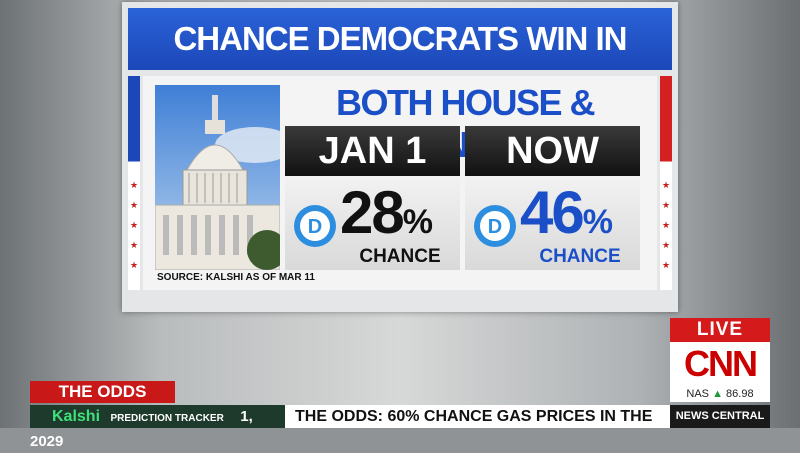 This screenshot has width=800, height=453. I want to click on up-arrow: ▲, so click(717, 394).